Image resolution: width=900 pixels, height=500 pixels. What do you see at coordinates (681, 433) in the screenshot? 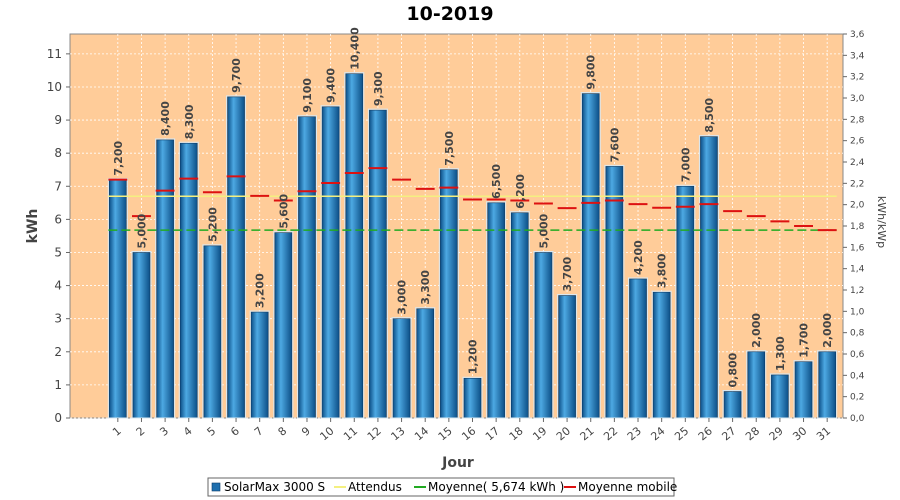
I see `x-tick-label: 25` at bounding box center [681, 433].